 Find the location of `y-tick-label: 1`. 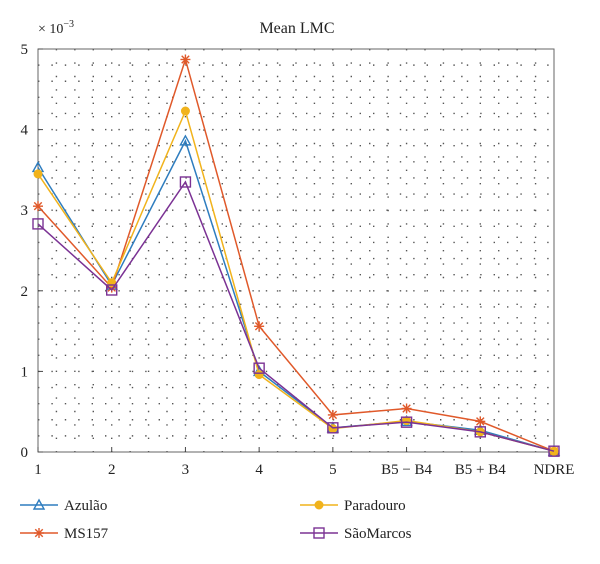

y-tick-label: 1 is located at coordinates (25, 372).